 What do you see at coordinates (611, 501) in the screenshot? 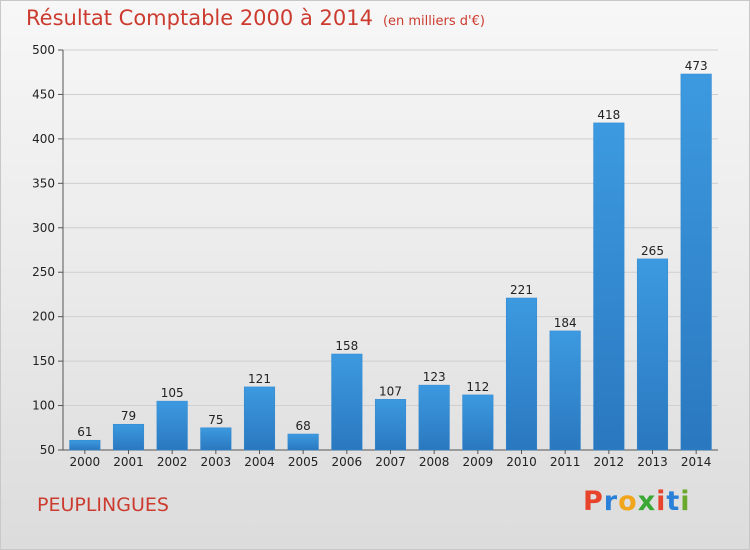
I see `logo-letter: r` at bounding box center [611, 501].